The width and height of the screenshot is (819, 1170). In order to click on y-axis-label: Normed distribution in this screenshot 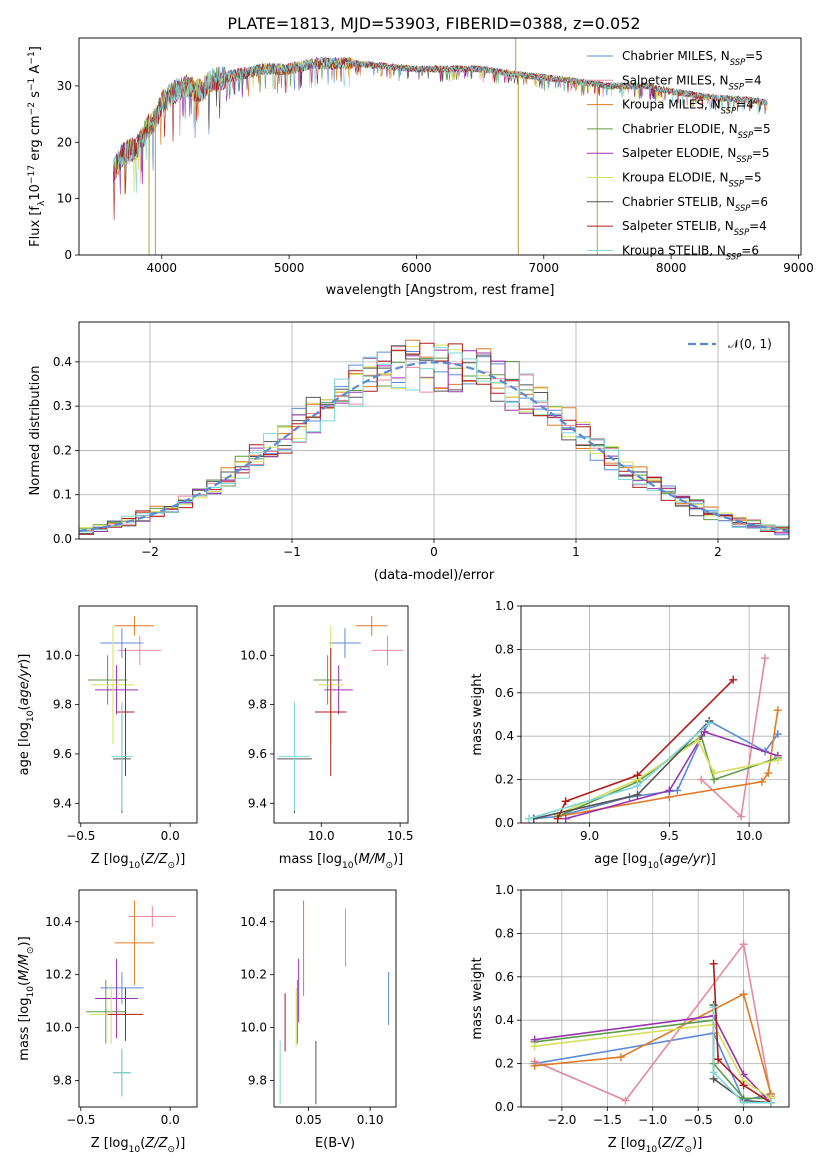, I will do `click(35, 431)`.